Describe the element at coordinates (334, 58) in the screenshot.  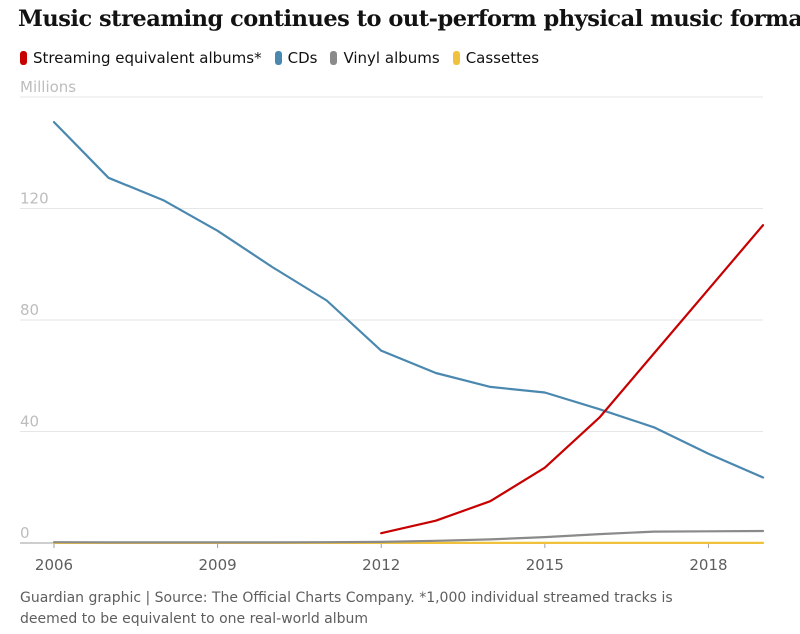
I see `legend-swatch-vinyl` at that location.